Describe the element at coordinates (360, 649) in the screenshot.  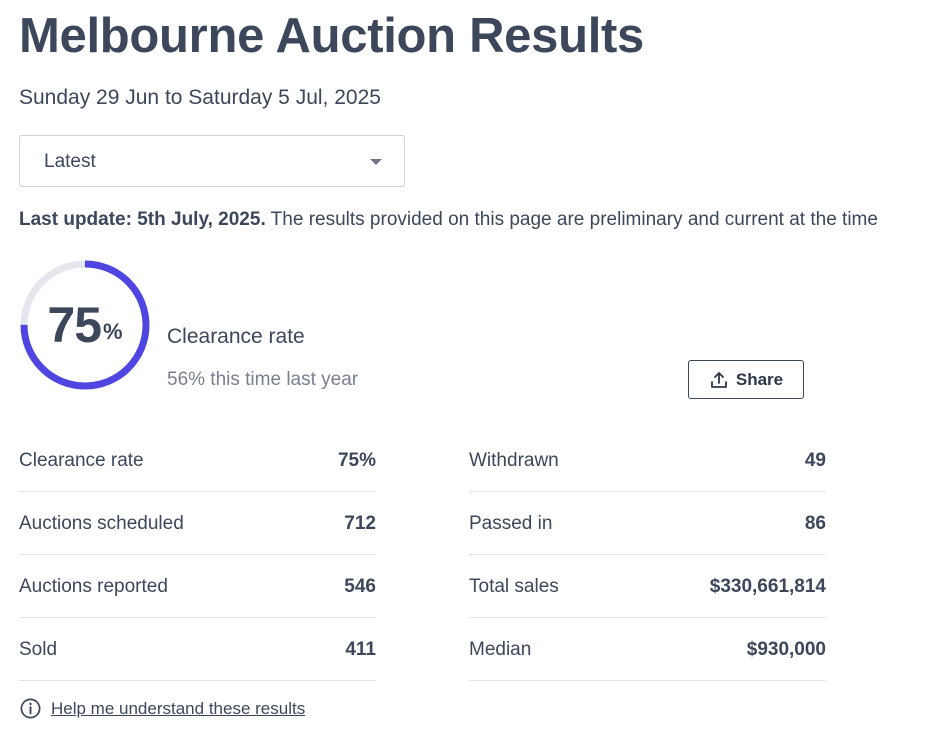
I see `stat-value: 411` at that location.